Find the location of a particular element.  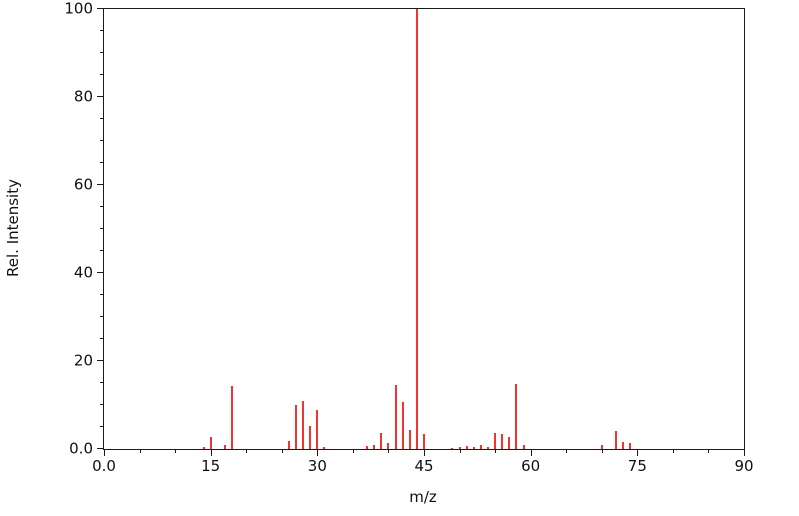

y-axis-tick-label: 0.0 is located at coordinates (81, 448).